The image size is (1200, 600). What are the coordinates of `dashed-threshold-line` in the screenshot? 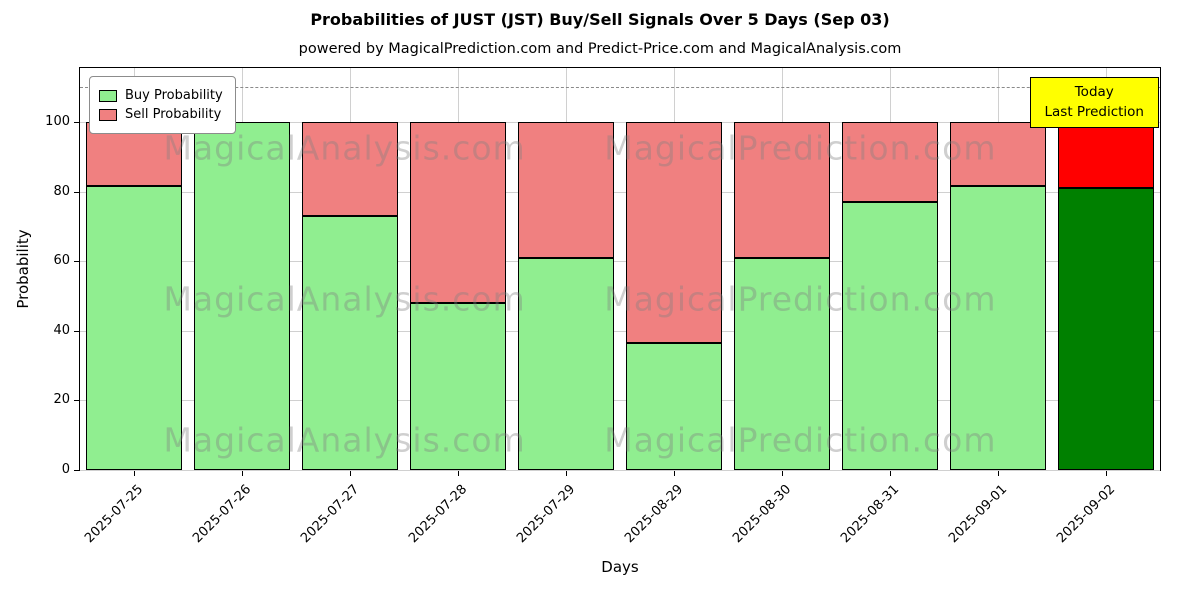 It's located at (620, 88).